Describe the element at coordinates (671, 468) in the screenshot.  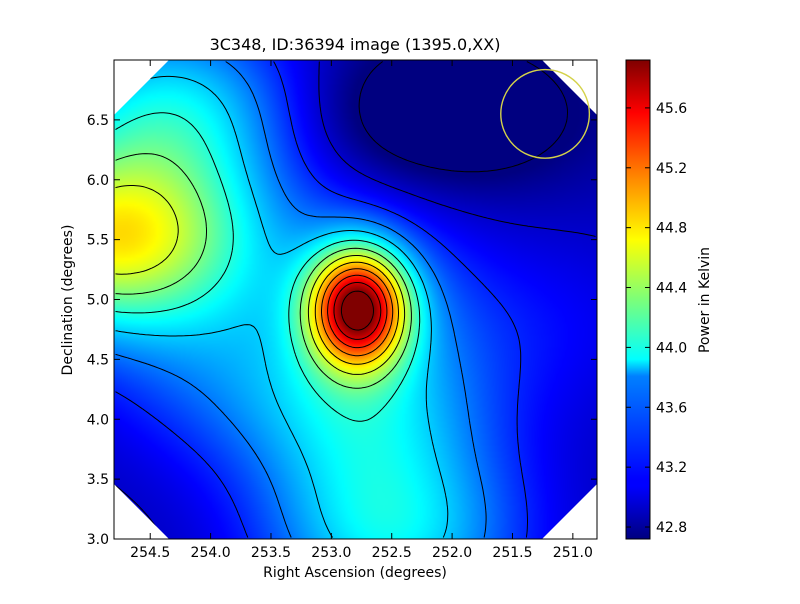
I see `colorbar-tick-label: 43.2` at that location.